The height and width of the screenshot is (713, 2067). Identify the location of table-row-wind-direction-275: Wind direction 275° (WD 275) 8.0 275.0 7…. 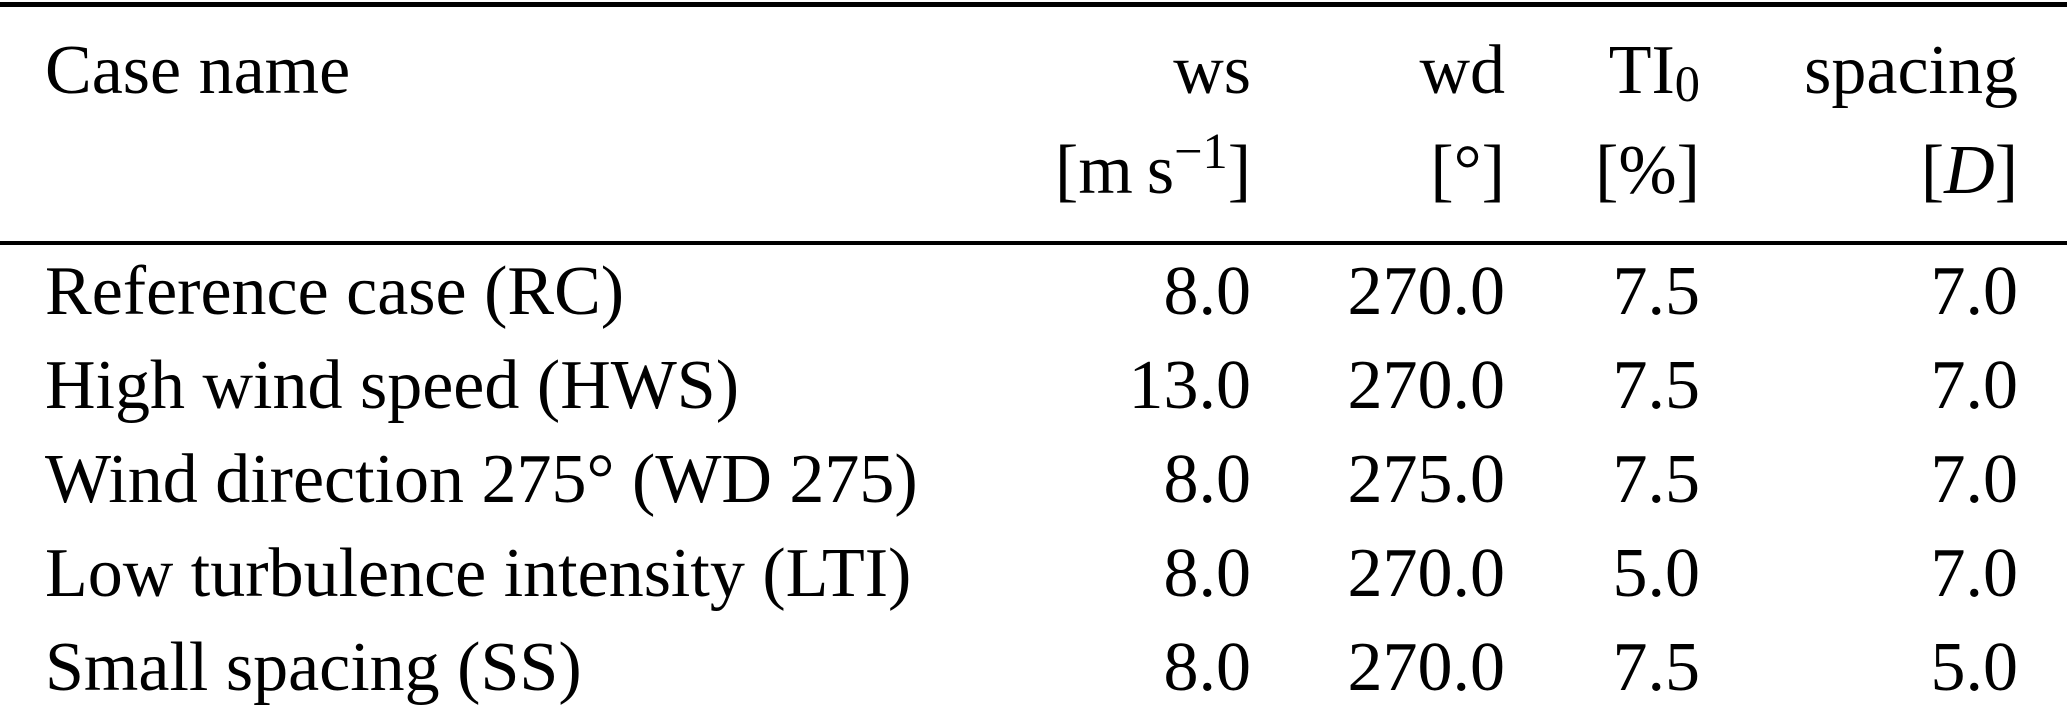
(1033, 480).